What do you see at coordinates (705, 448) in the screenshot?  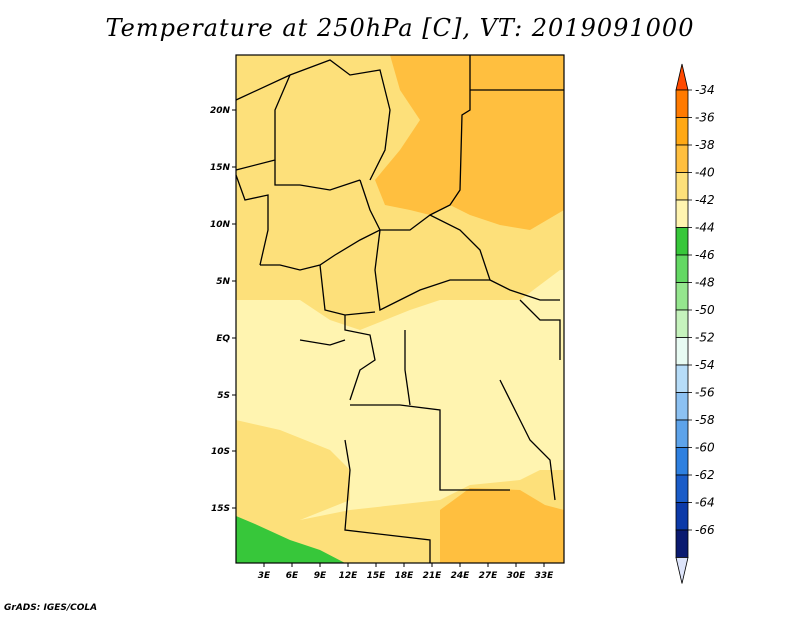 I see `colorbar-label: -60` at bounding box center [705, 448].